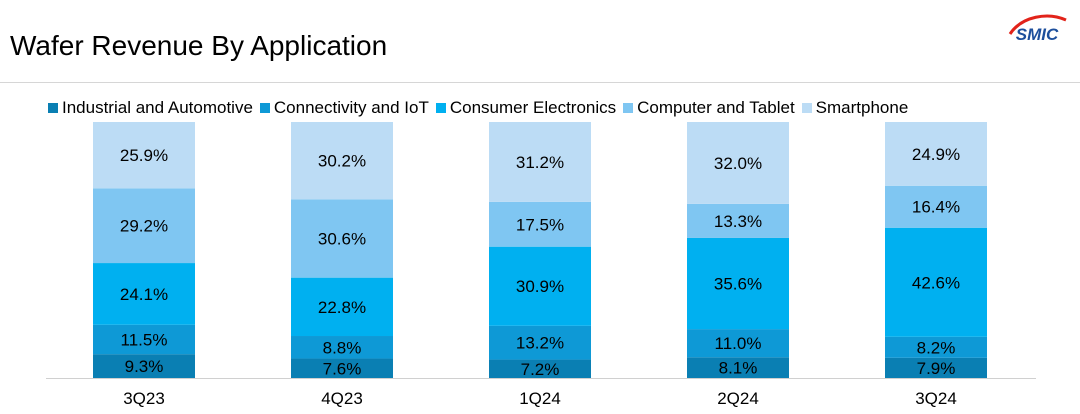 Image resolution: width=1080 pixels, height=414 pixels. I want to click on bar-segment-consumer-electronics-4q23, so click(342, 307).